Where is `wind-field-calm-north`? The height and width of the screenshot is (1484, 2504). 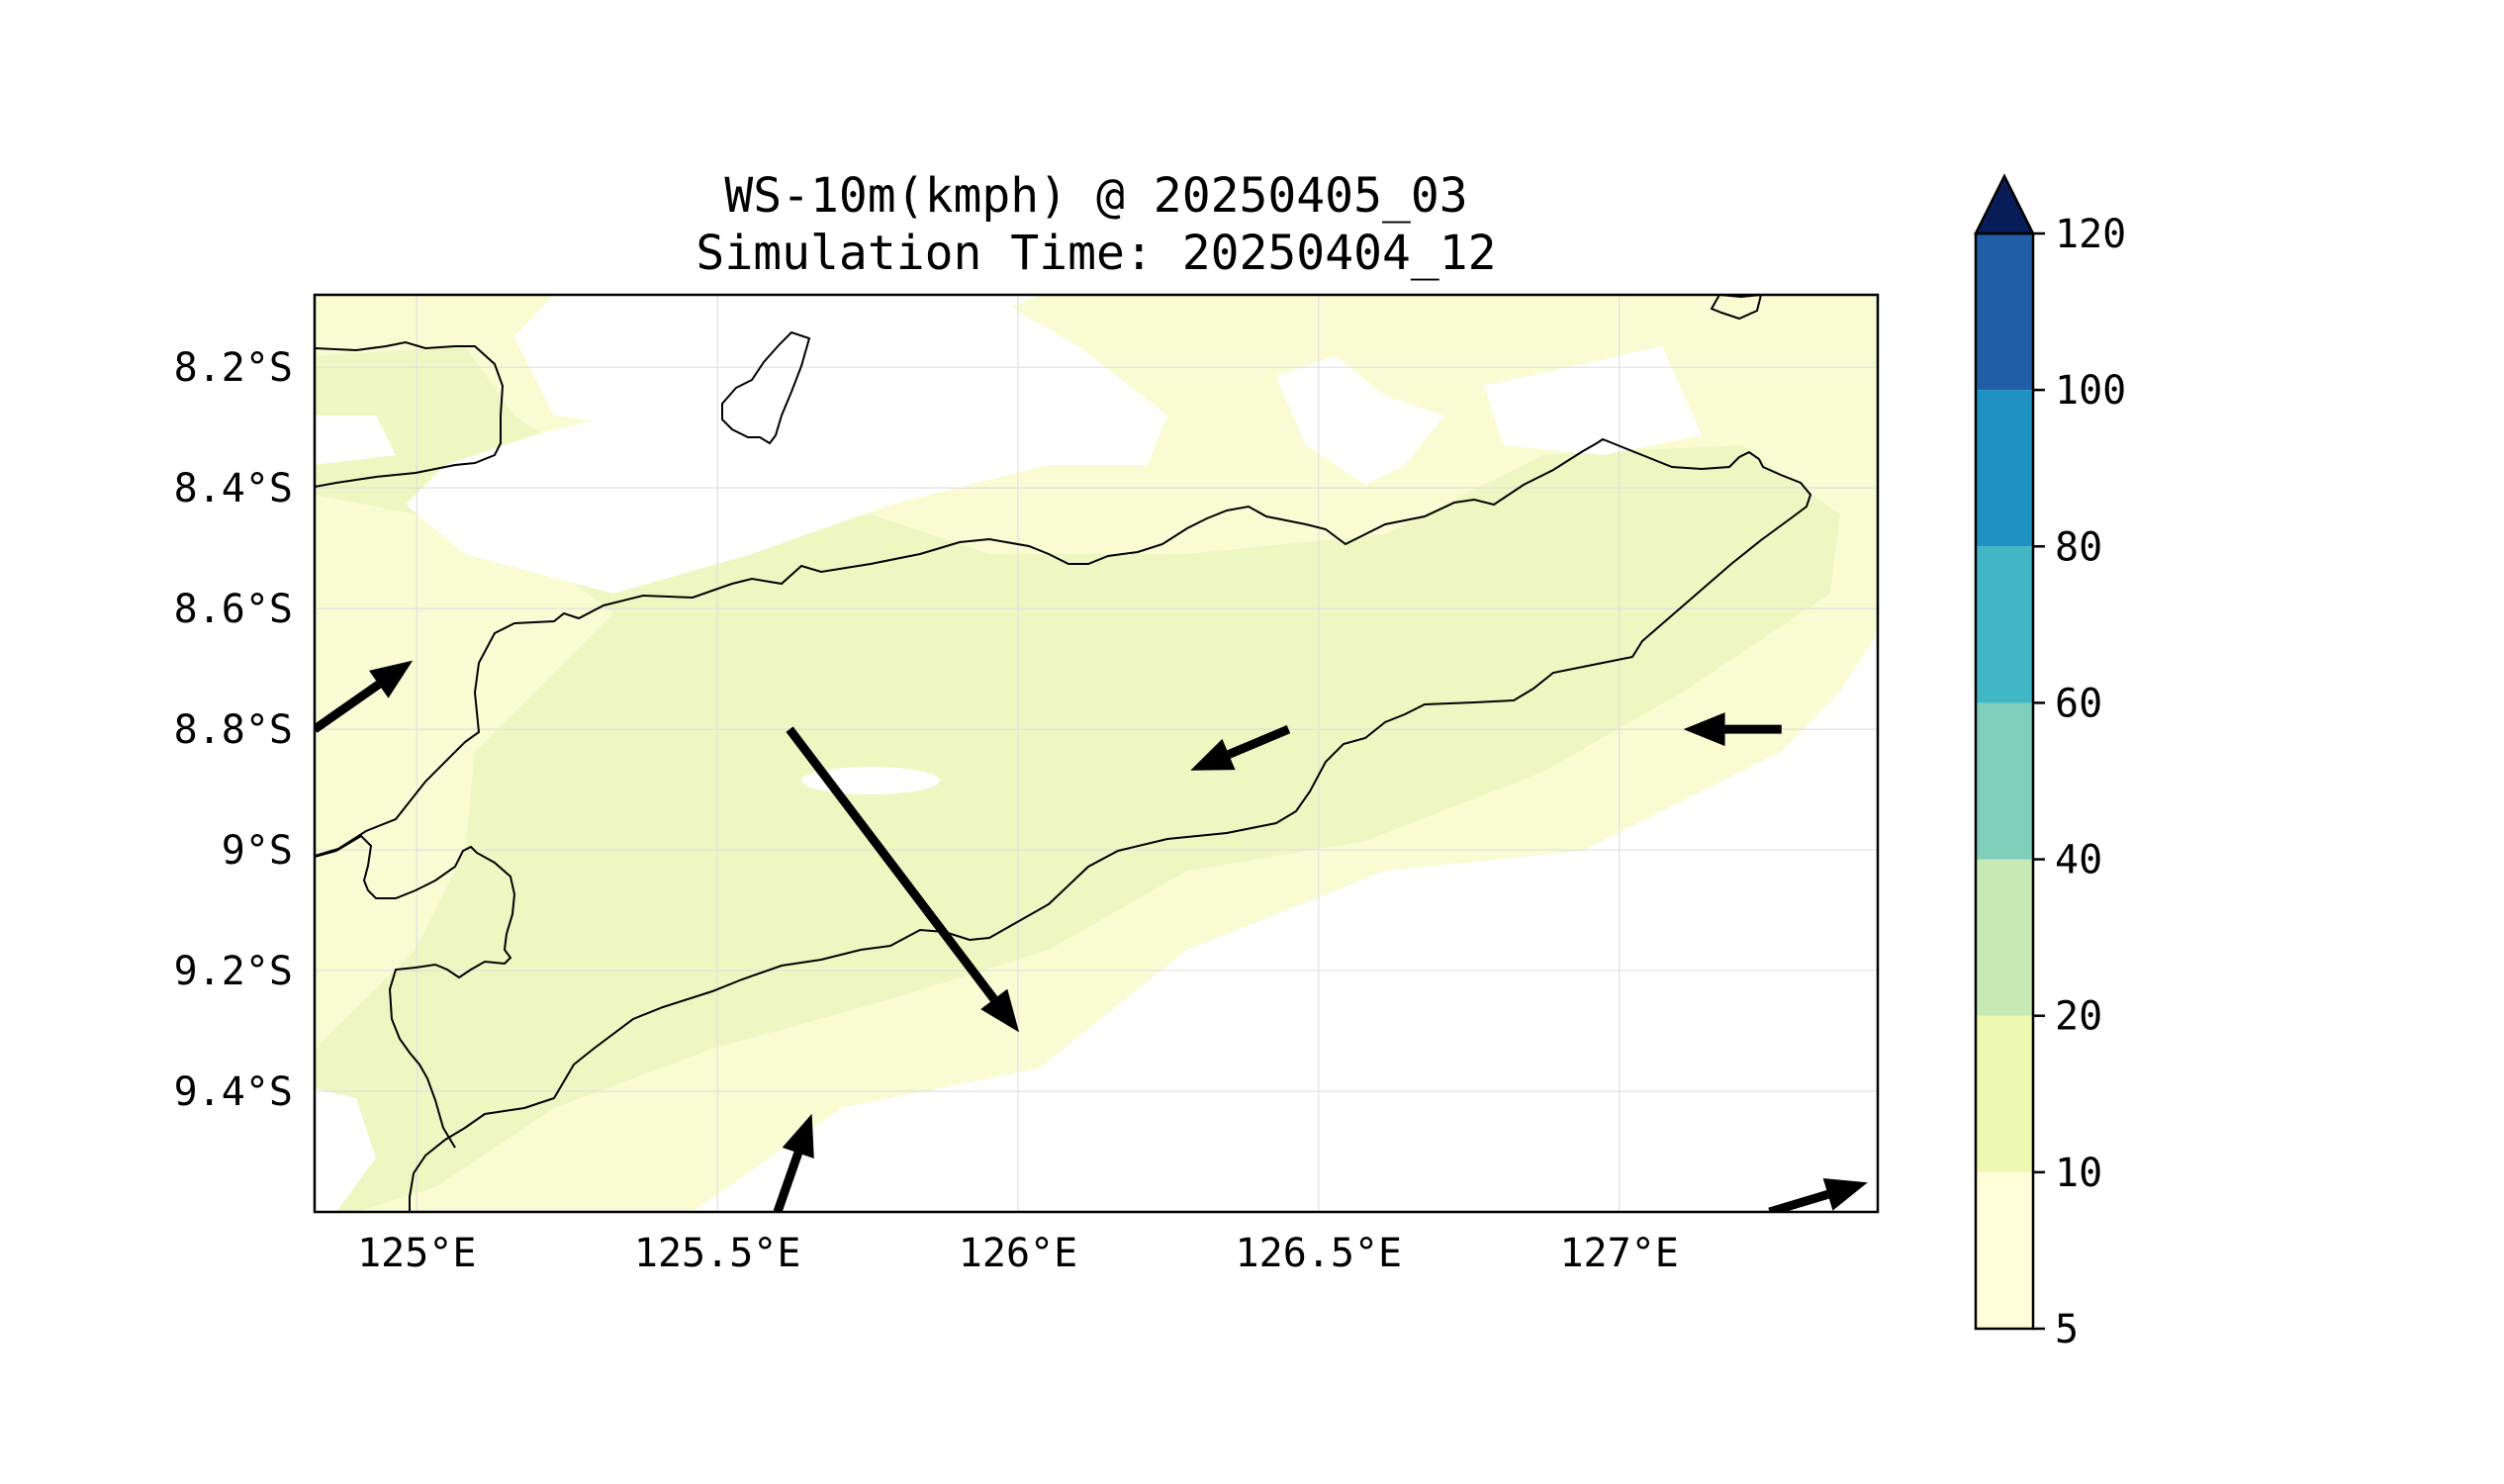
wind-field-calm-north is located at coordinates (786, 444).